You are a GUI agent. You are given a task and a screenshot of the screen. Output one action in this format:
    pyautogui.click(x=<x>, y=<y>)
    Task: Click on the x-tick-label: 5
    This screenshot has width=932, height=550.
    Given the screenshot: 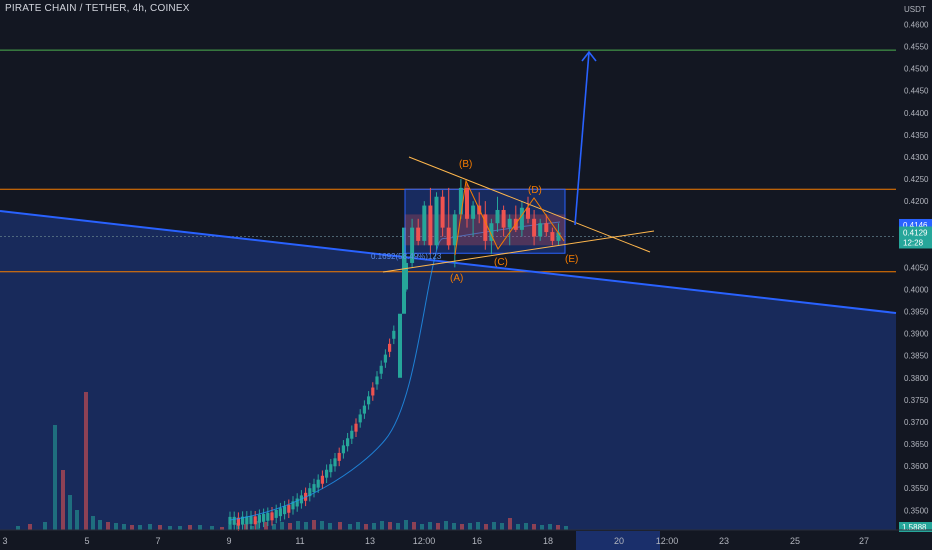 What is the action you would take?
    pyautogui.click(x=86, y=541)
    